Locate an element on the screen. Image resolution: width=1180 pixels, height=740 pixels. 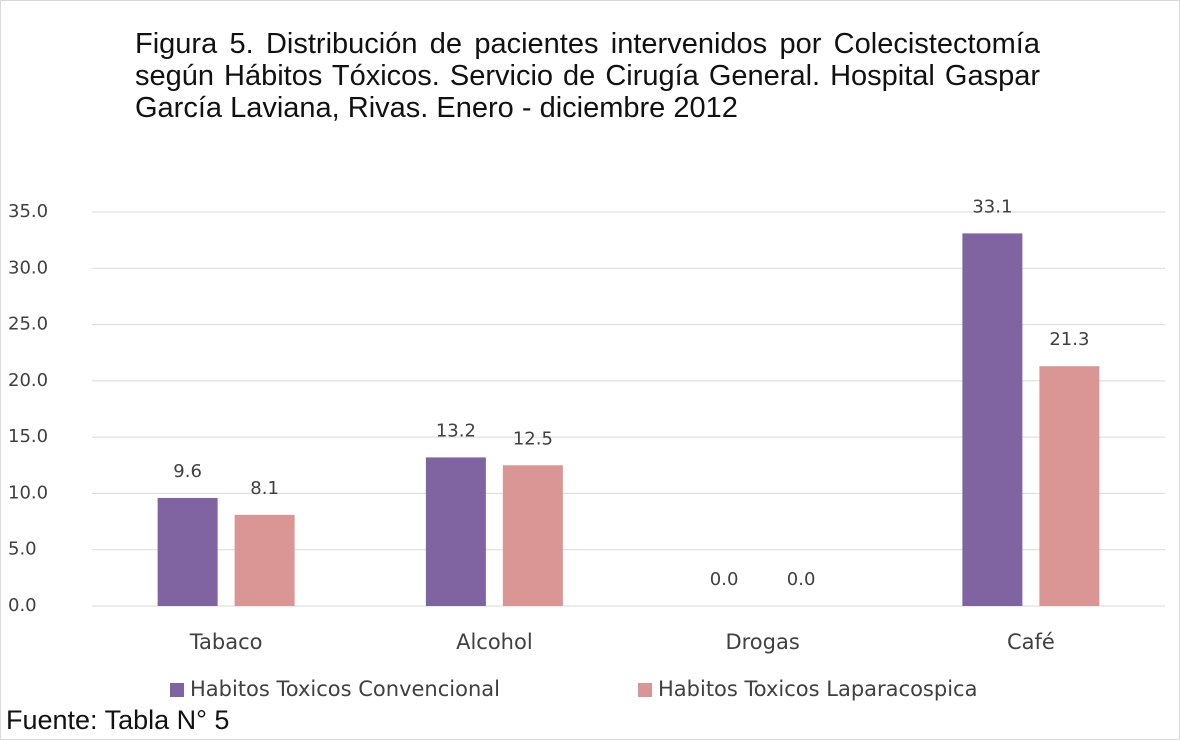
value-label: 12.5 is located at coordinates (533, 438).